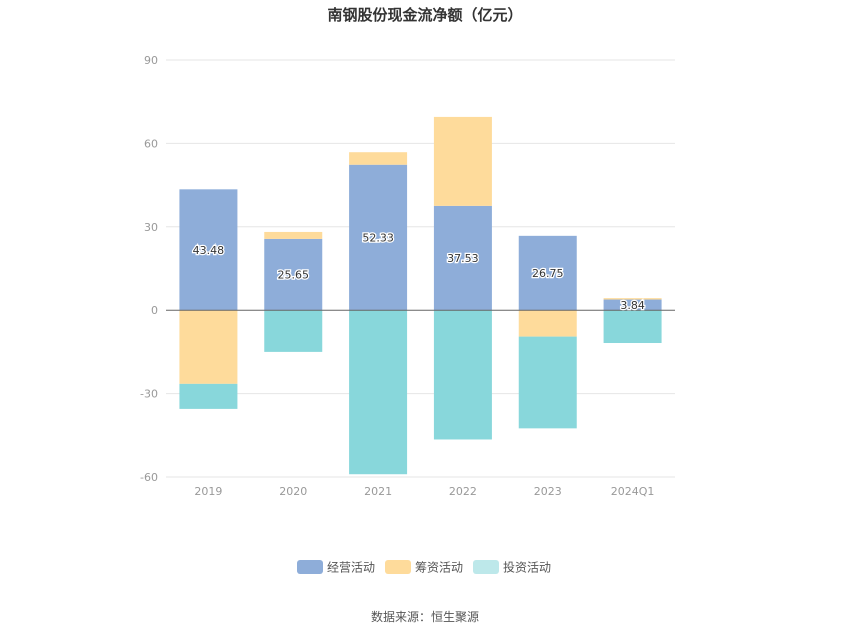  Describe the element at coordinates (633, 491) in the screenshot. I see `x-tick-label: 2024Q1` at that location.